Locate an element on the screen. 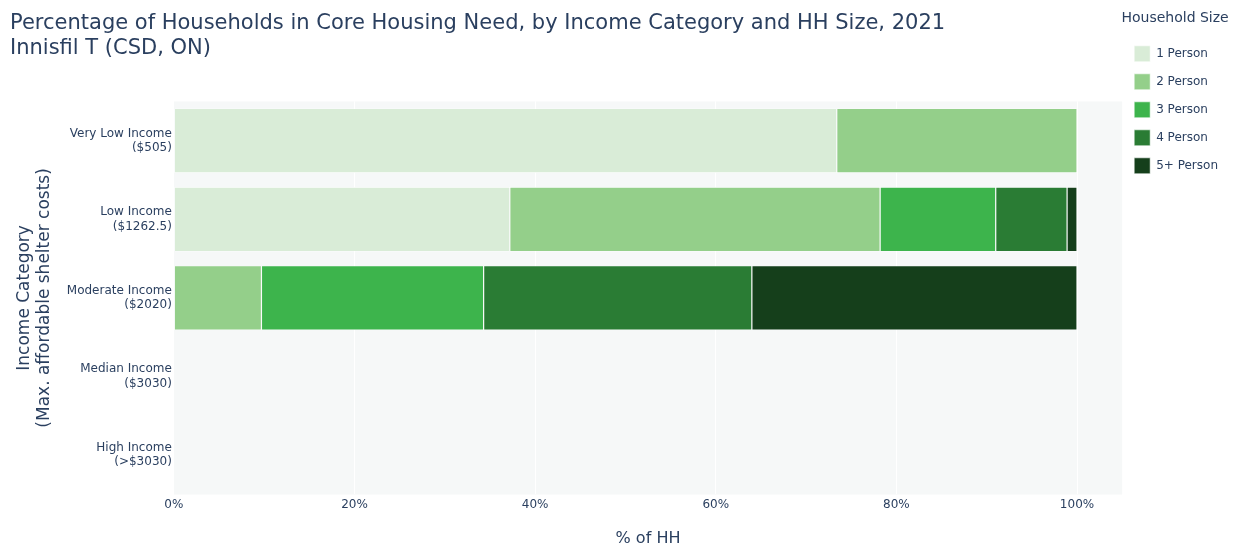 This screenshot has height=557, width=1238. x-tick-label: 60% is located at coordinates (716, 503).